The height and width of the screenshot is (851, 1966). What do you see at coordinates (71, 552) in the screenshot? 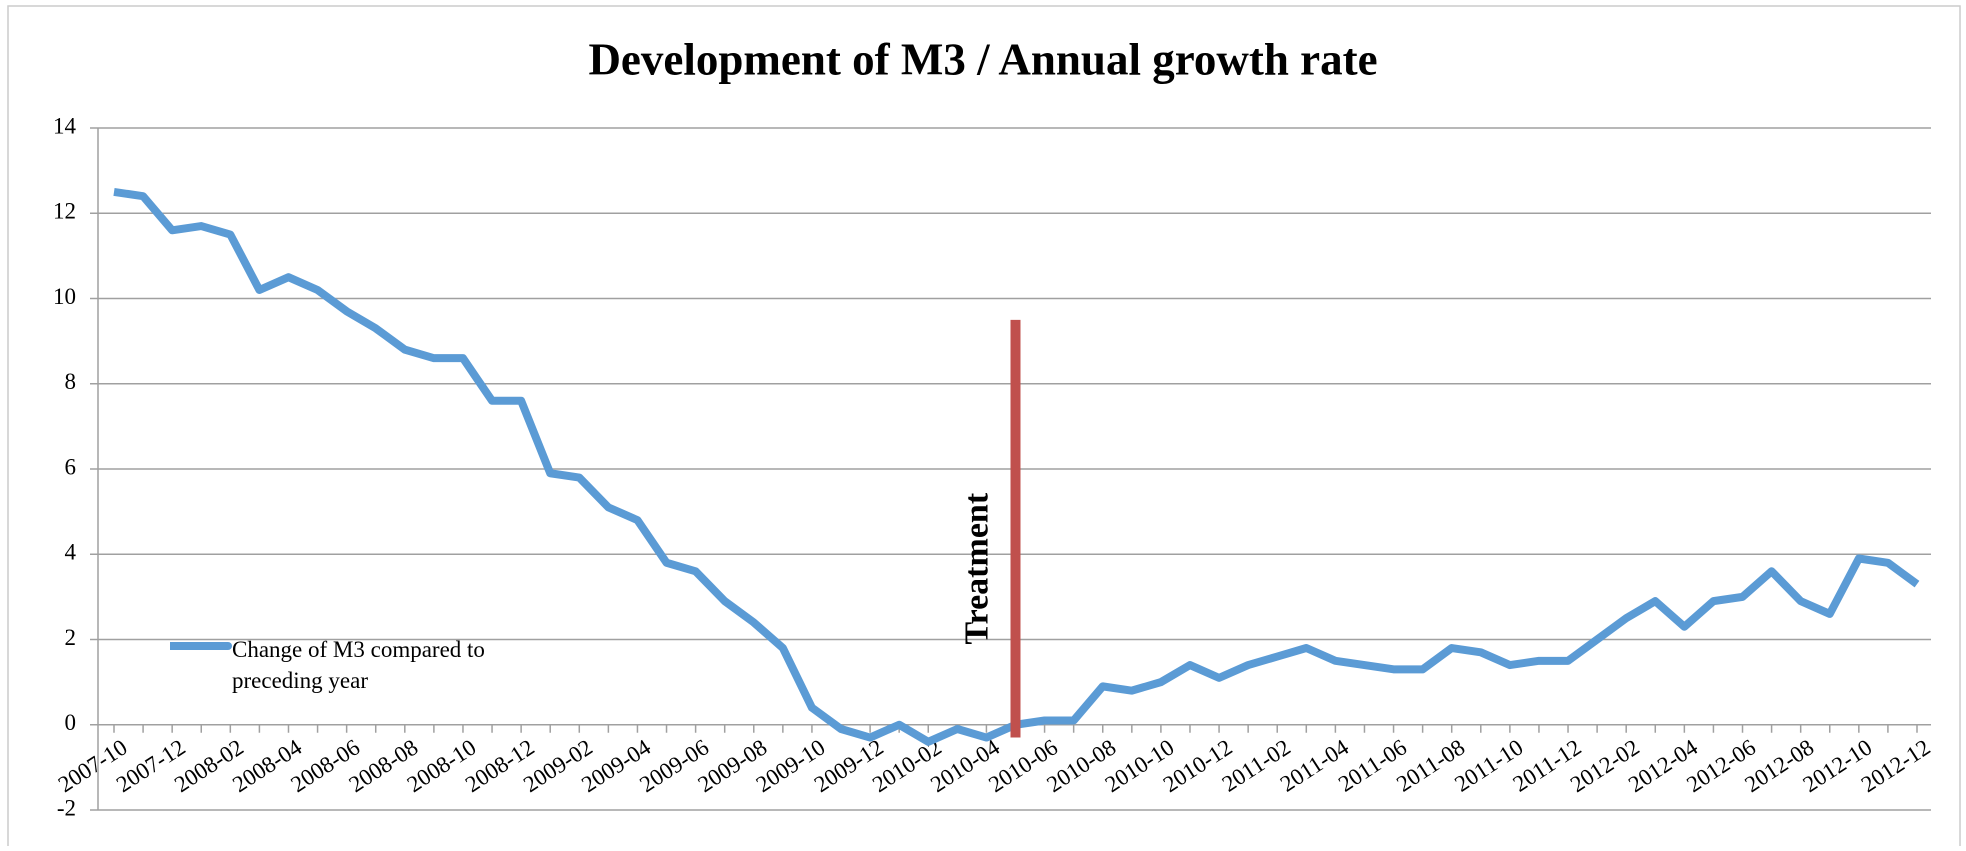
I see `y-tick-label: 4` at bounding box center [71, 552].